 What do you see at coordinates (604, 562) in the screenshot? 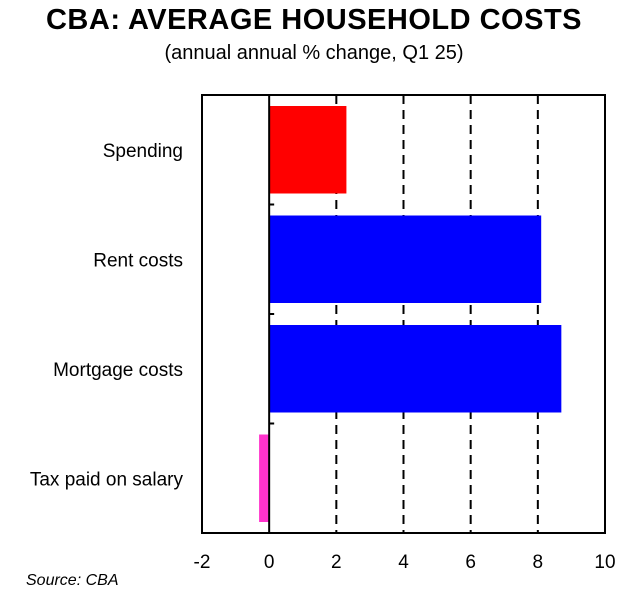
I see `x-tick-label: 10` at bounding box center [604, 562].